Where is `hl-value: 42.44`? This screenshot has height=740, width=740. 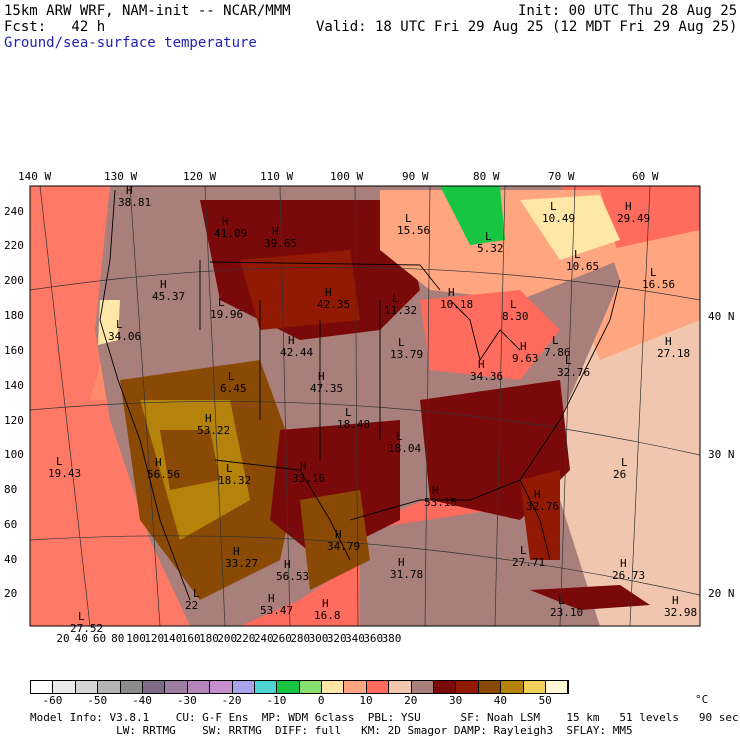 hl-value: 42.44 is located at coordinates (296, 352).